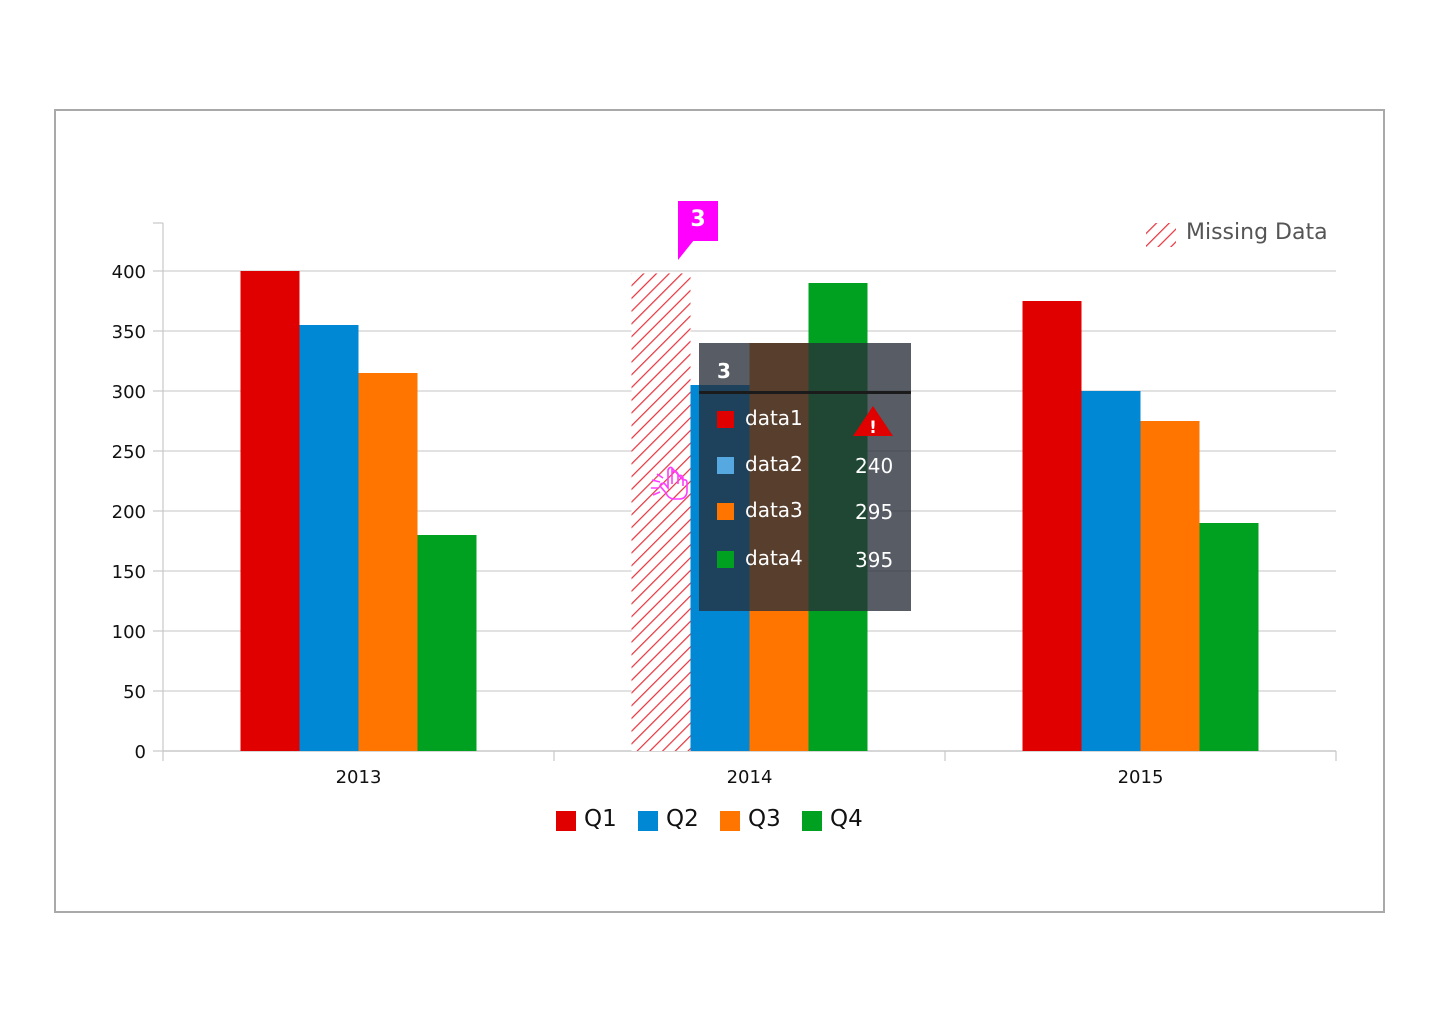 Image resolution: width=1440 pixels, height=1024 pixels. I want to click on tooltip-divider, so click(805, 392).